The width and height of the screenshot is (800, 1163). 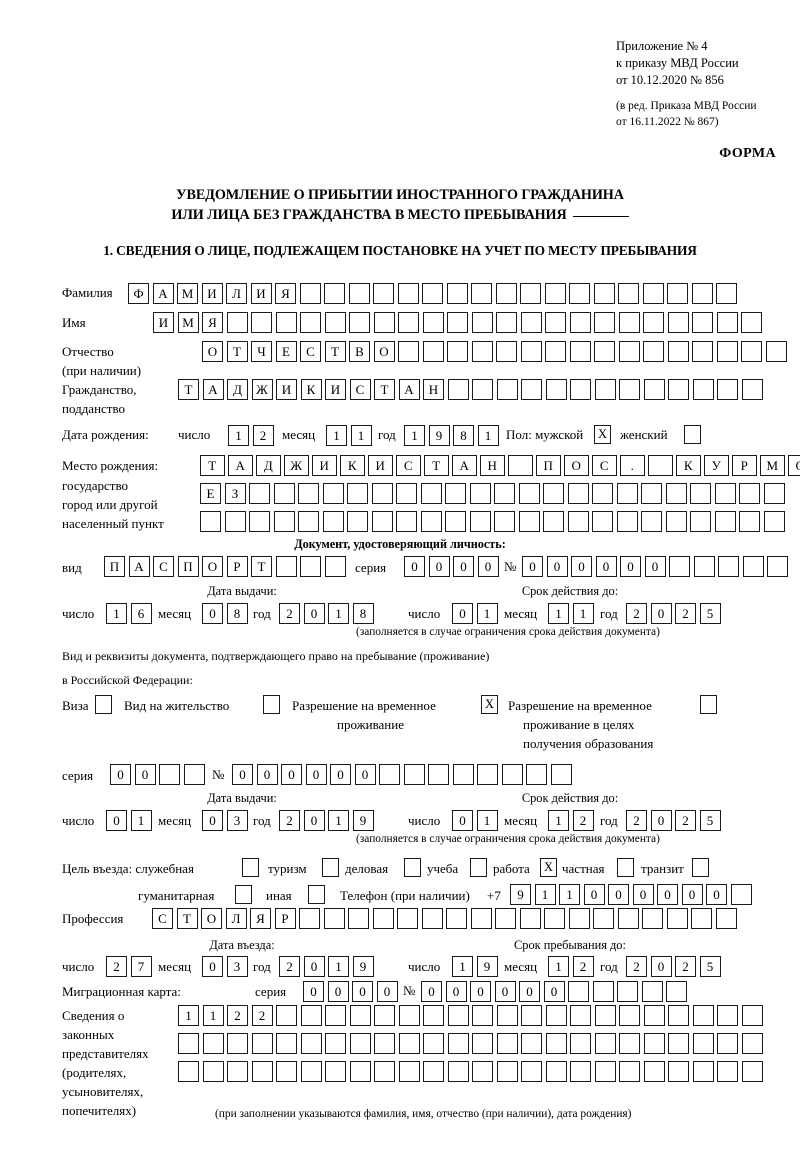 I want to click on purpose-official-checkbox, so click(x=250, y=867).